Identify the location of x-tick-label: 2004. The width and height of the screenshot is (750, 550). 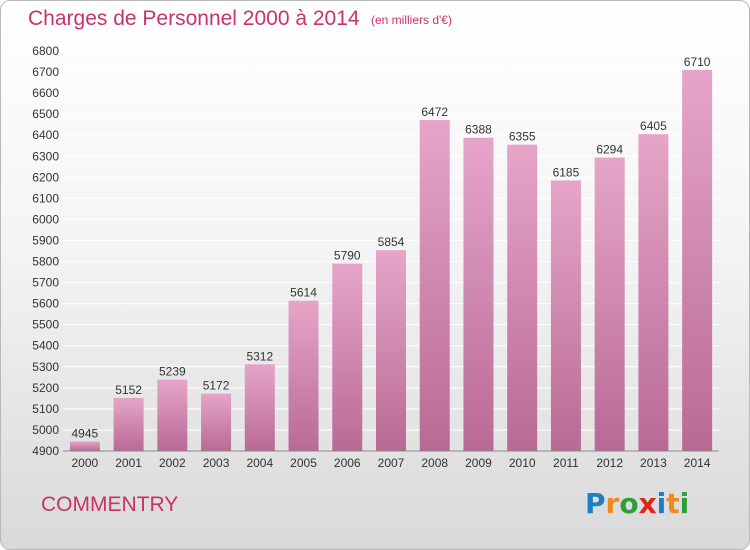
(259, 463).